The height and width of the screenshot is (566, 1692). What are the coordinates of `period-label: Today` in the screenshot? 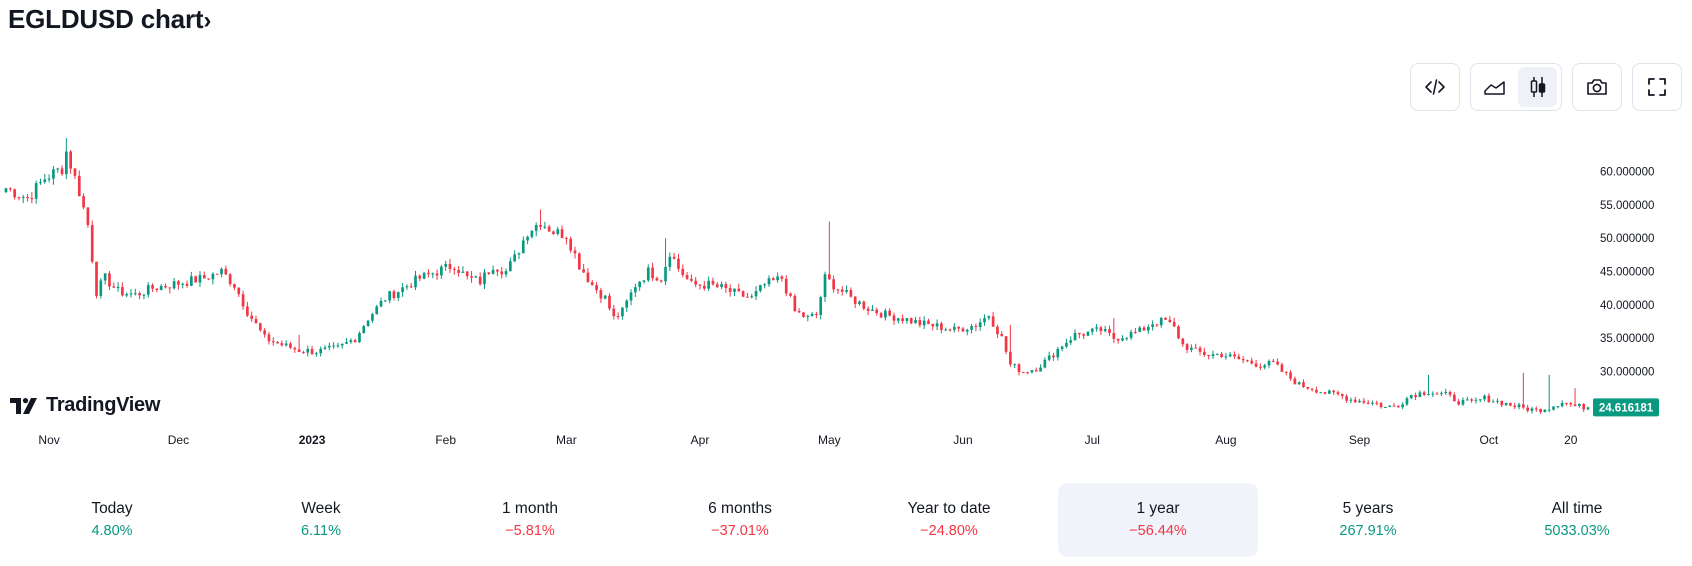 It's located at (112, 508).